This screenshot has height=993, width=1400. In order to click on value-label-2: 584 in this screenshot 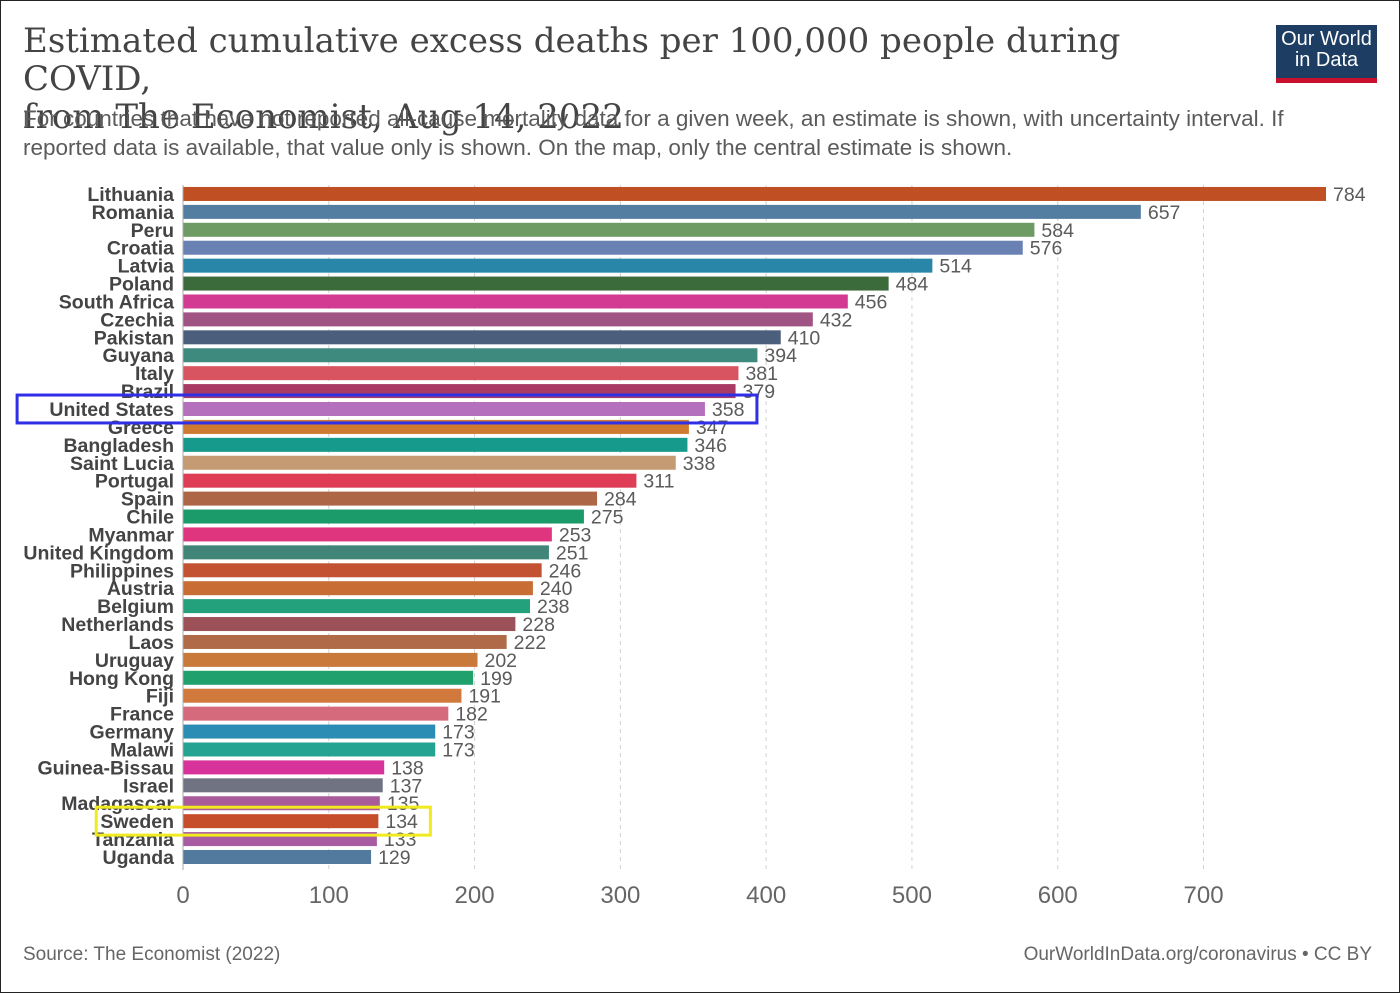, I will do `click(1057, 231)`.